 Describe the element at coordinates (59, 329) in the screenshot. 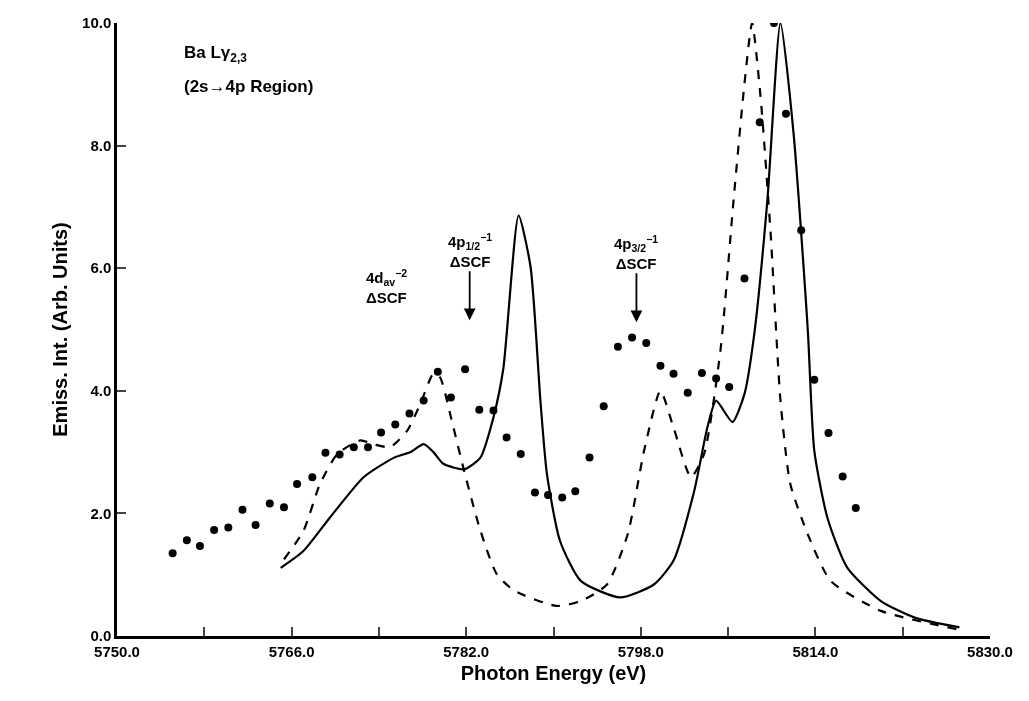

I see `y-axis-title: Emiss. Int. (Arb. Units)` at that location.